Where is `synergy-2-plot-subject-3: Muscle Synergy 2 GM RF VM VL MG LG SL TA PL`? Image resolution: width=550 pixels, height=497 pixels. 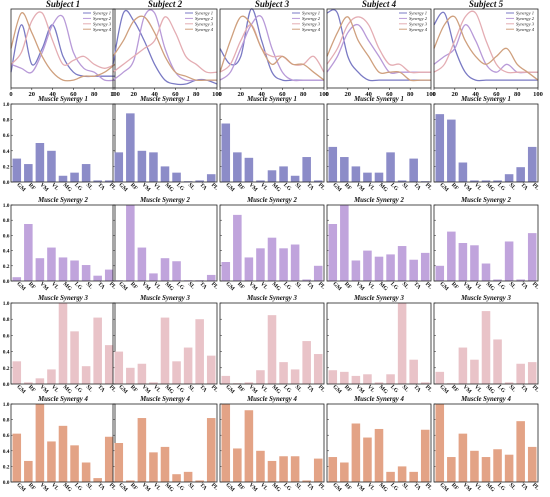
synergy-2-plot-subject-3: Muscle Synergy 2 GM RF VM VL MG LG SL TA PL is located at coordinates (272, 245).